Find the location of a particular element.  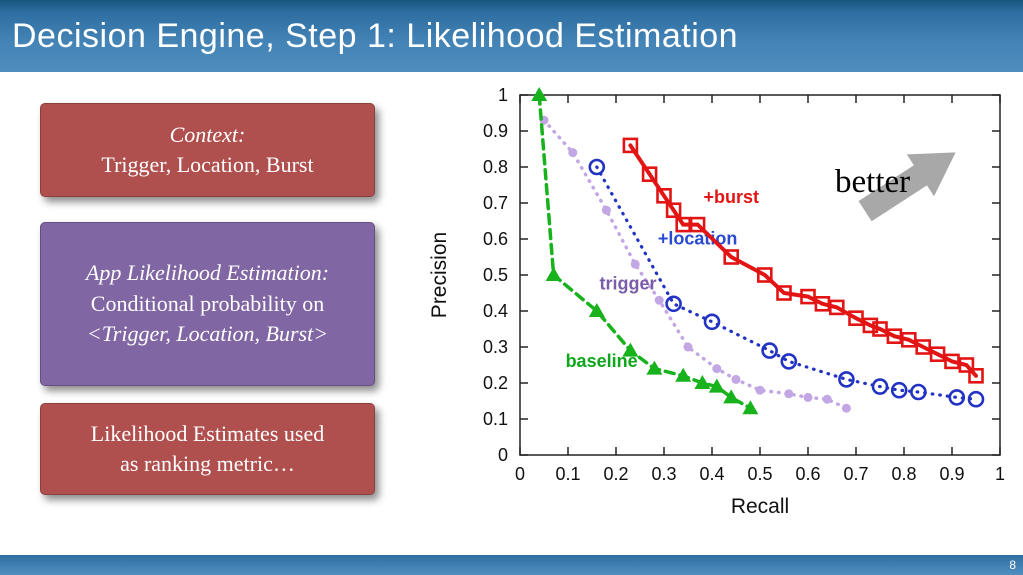

x-tick-label: 0 is located at coordinates (520, 474).